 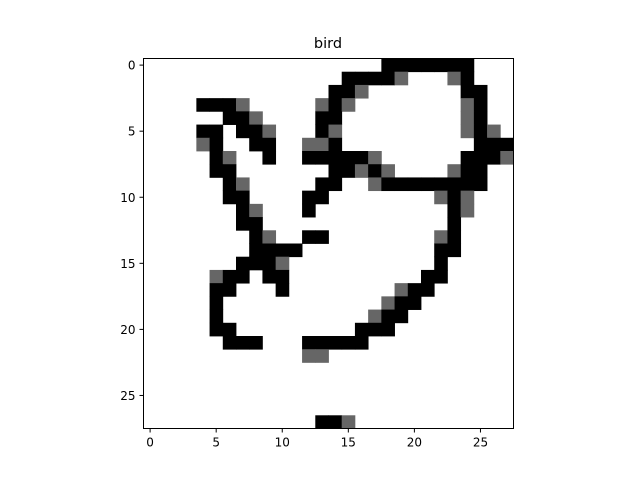 What do you see at coordinates (317, 439) in the screenshot?
I see `x-axis: 0 5 10 15 20 25` at bounding box center [317, 439].